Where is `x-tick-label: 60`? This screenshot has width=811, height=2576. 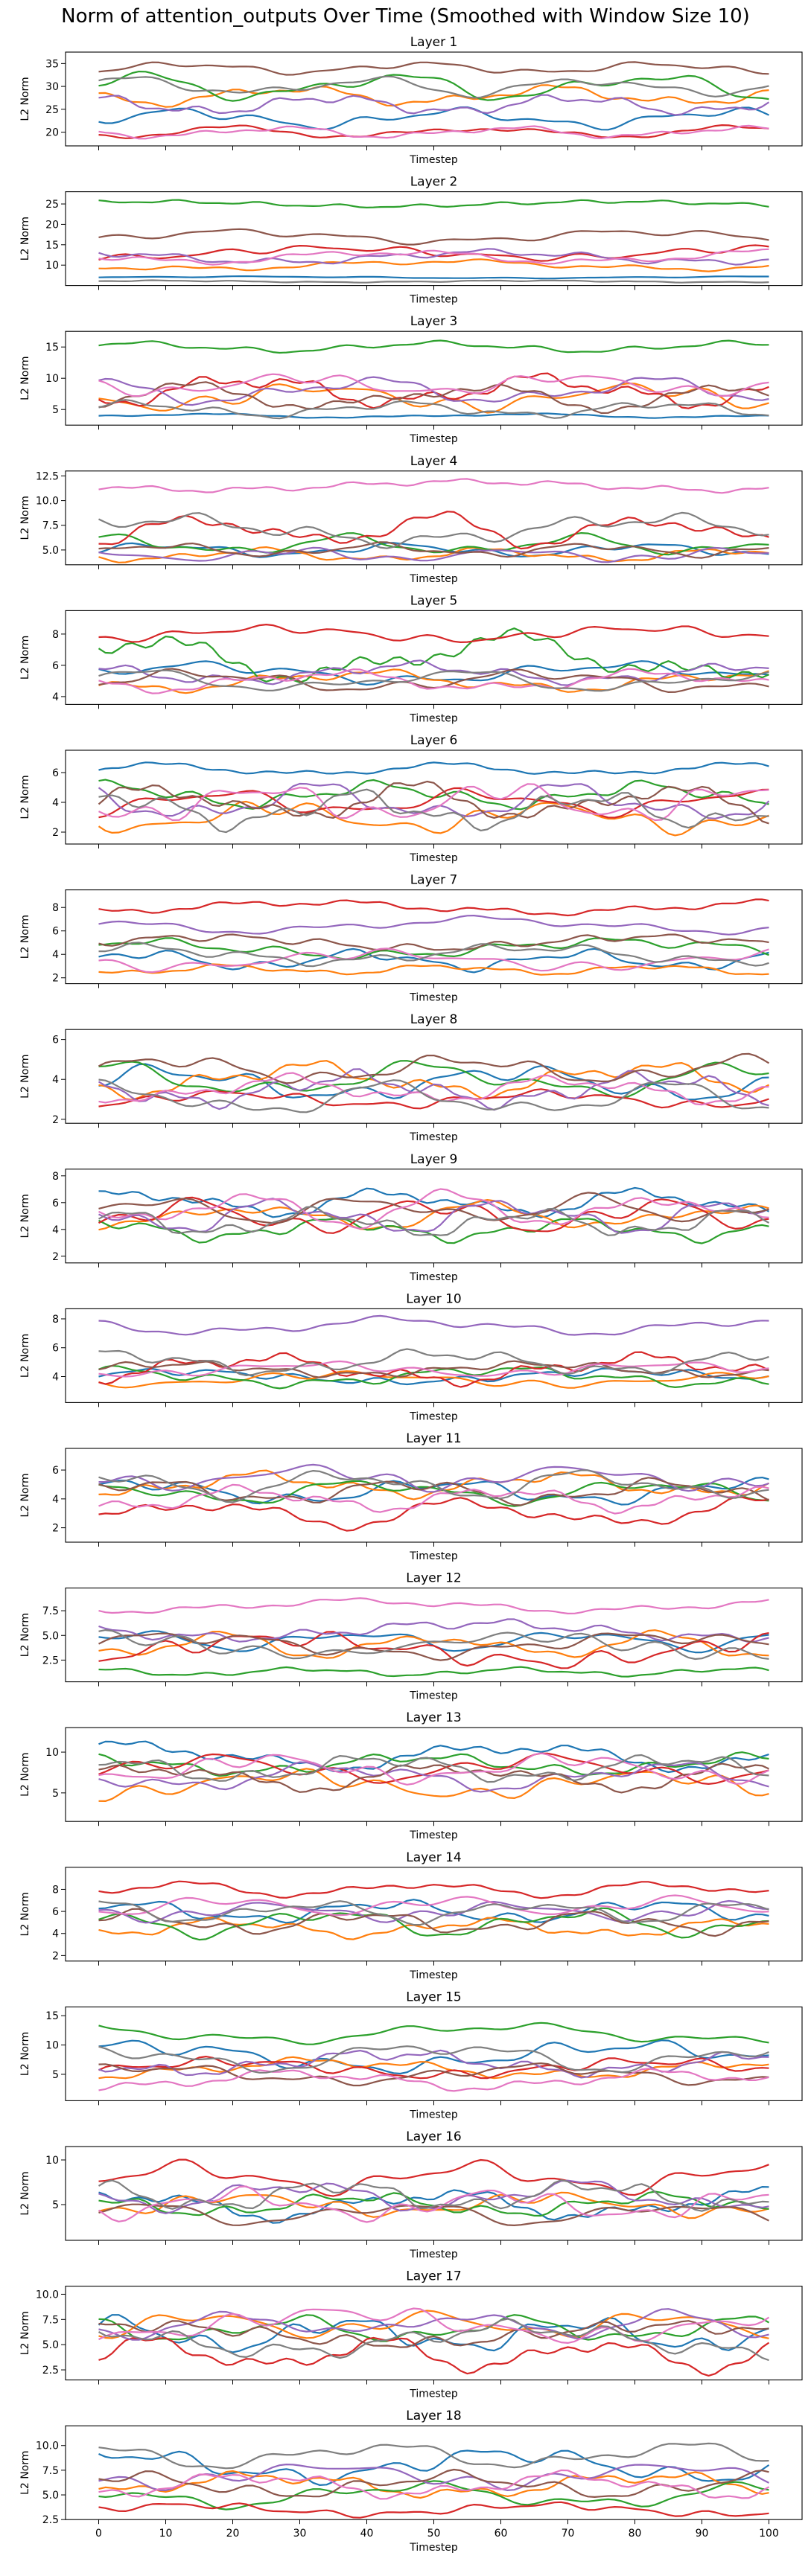
x-tick-label: 60 is located at coordinates (501, 2534).